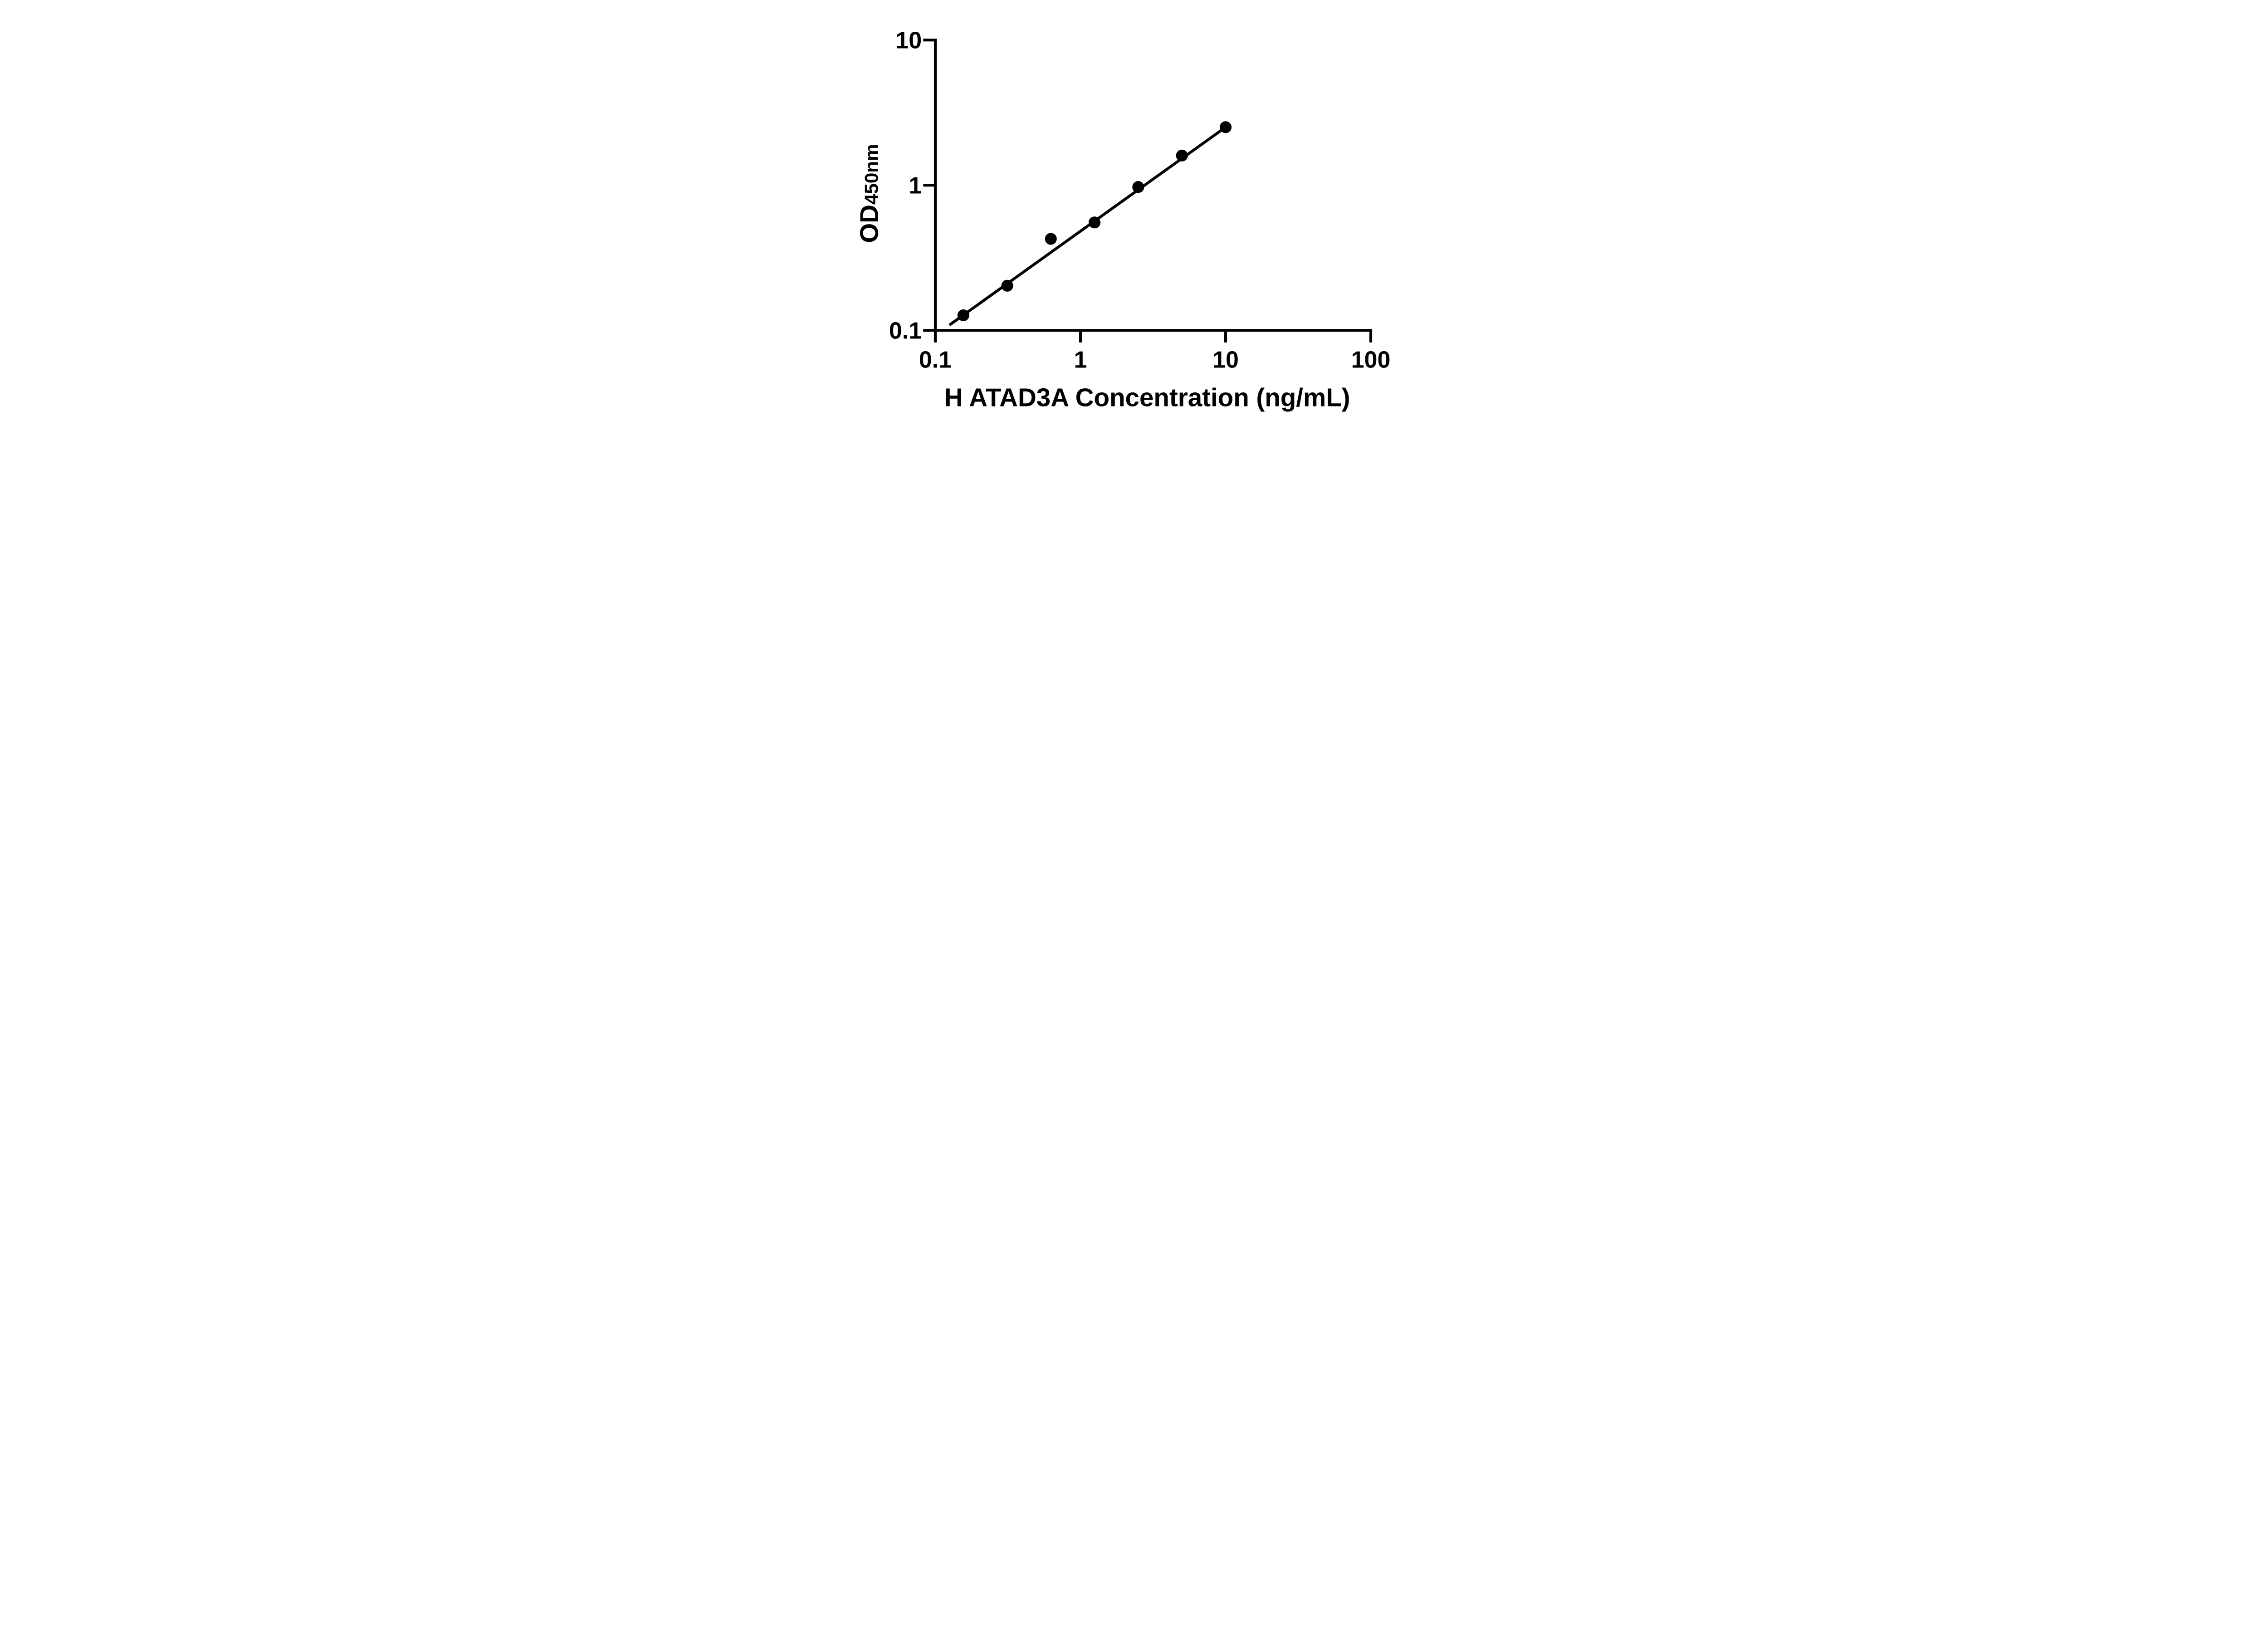 This screenshot has width=2268, height=1629. Describe the element at coordinates (906, 185) in the screenshot. I see `y-tick-labels: 0.1 1 10` at that location.